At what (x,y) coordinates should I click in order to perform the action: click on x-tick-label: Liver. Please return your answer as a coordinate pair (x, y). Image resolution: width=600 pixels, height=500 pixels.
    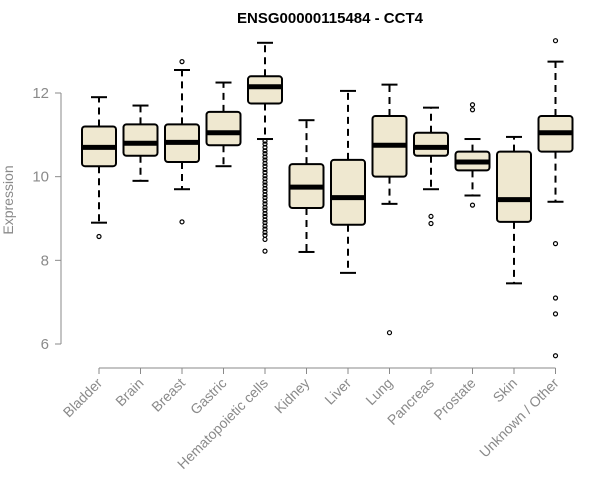
    Looking at the image, I should click on (337, 391).